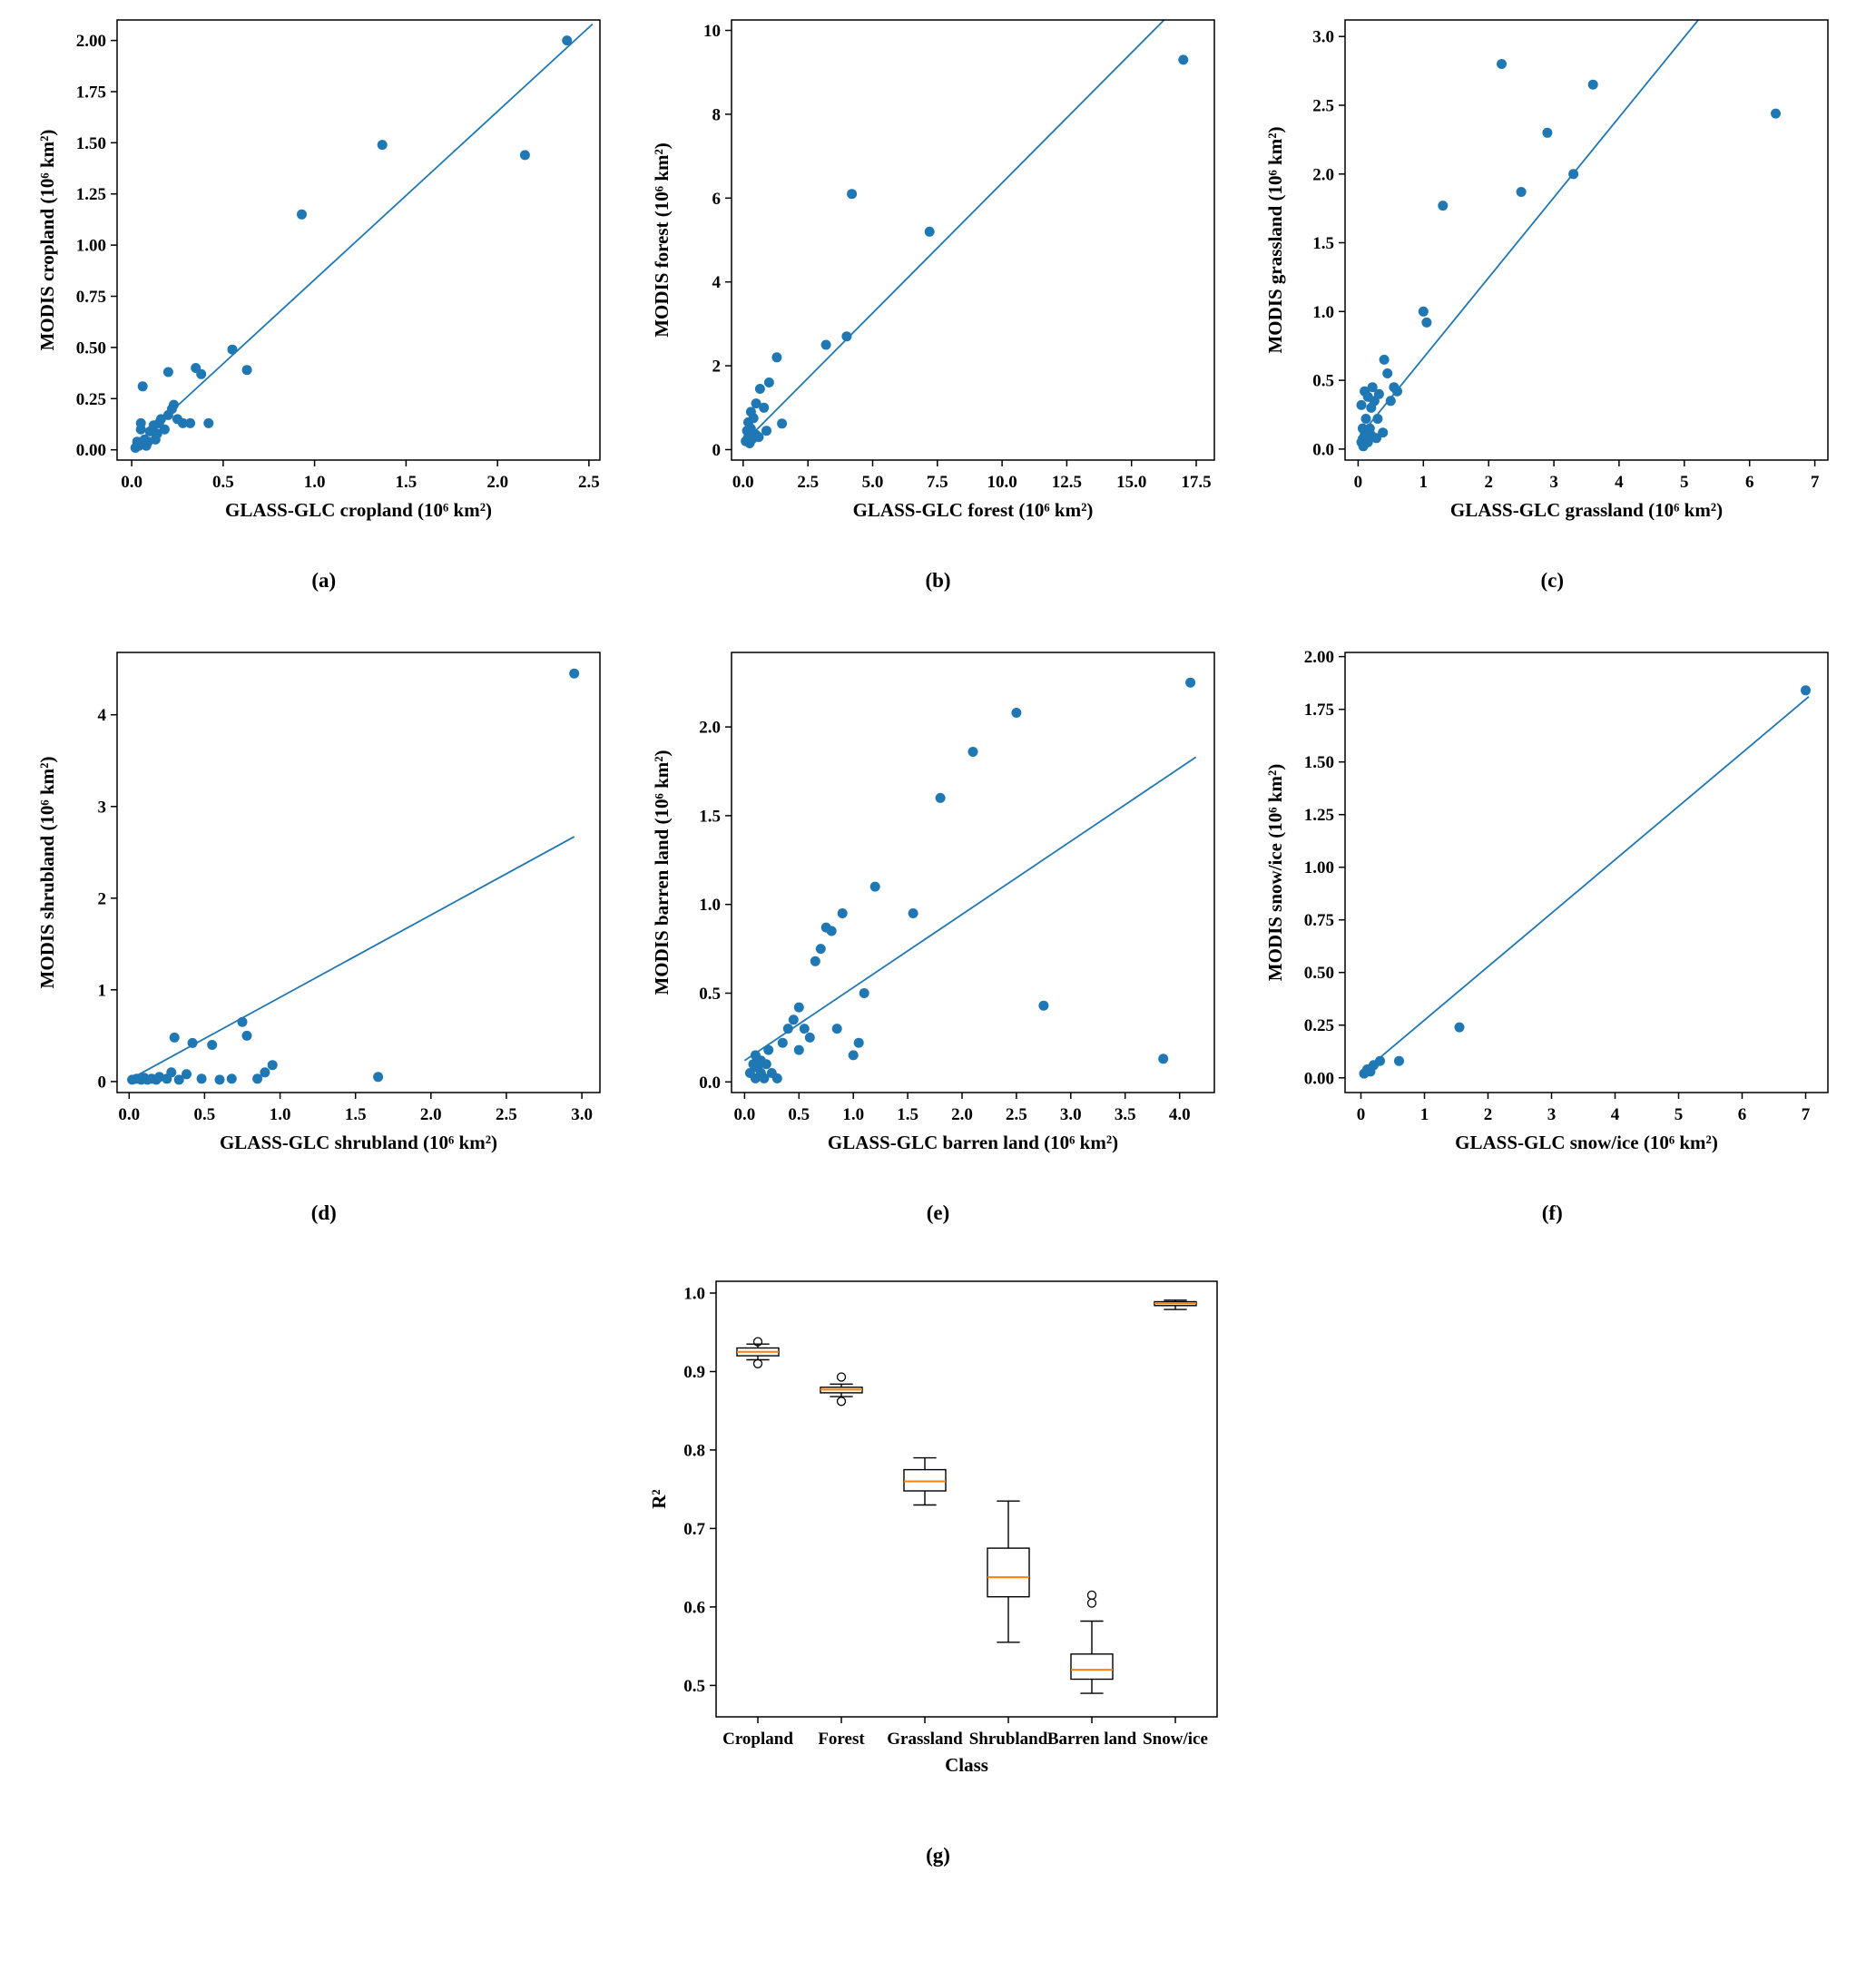 The width and height of the screenshot is (1876, 1980). I want to click on svg-text: 3.5, so click(1125, 1114).